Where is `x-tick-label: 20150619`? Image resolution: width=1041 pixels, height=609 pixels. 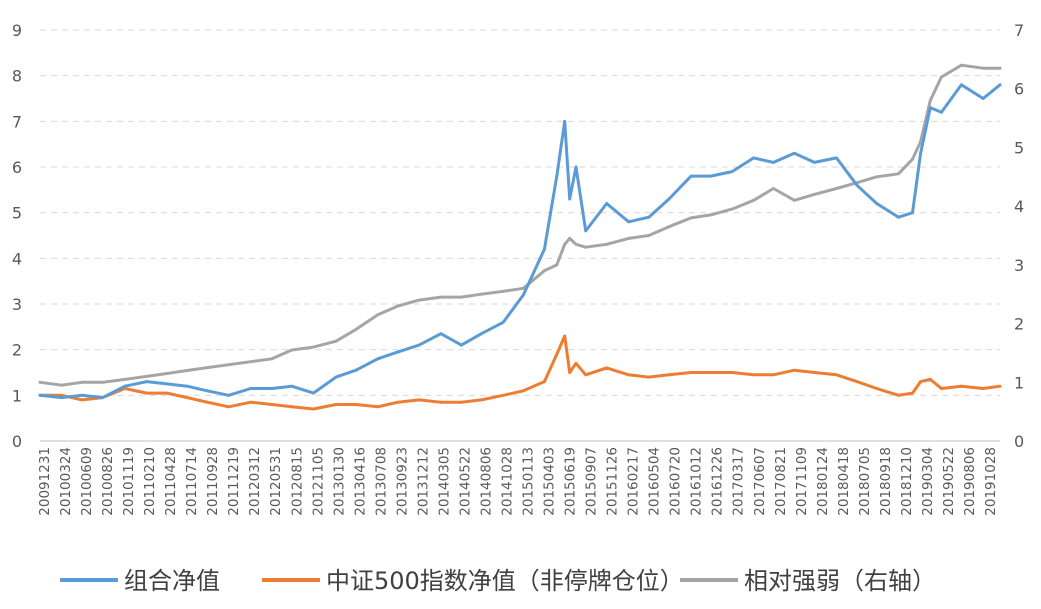
x-tick-label: 20150619 is located at coordinates (571, 481).